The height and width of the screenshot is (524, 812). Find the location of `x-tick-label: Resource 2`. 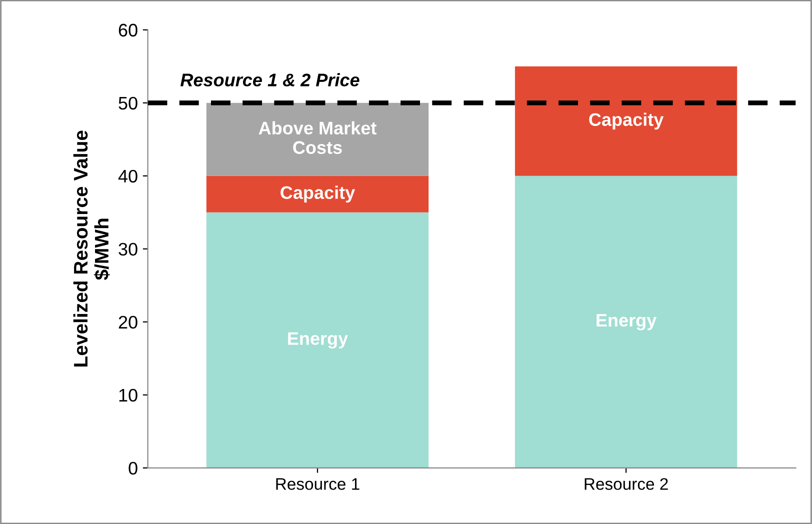

x-tick-label: Resource 2 is located at coordinates (626, 484).